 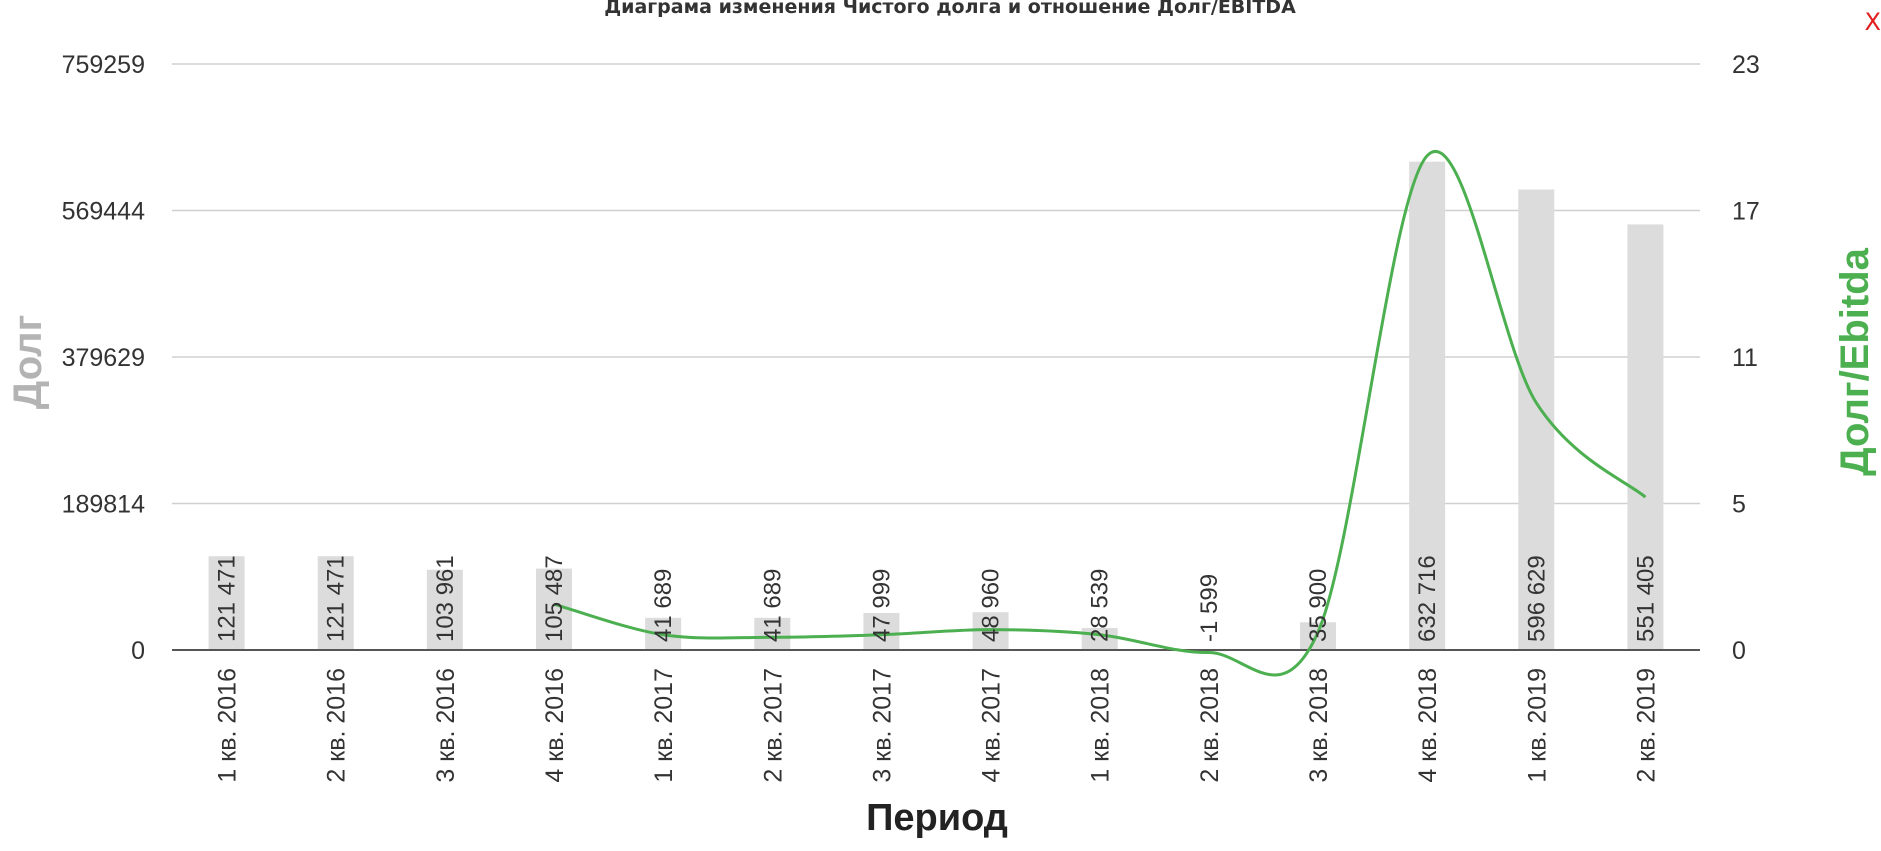 I want to click on data-label: 47 999, so click(x=881, y=605).